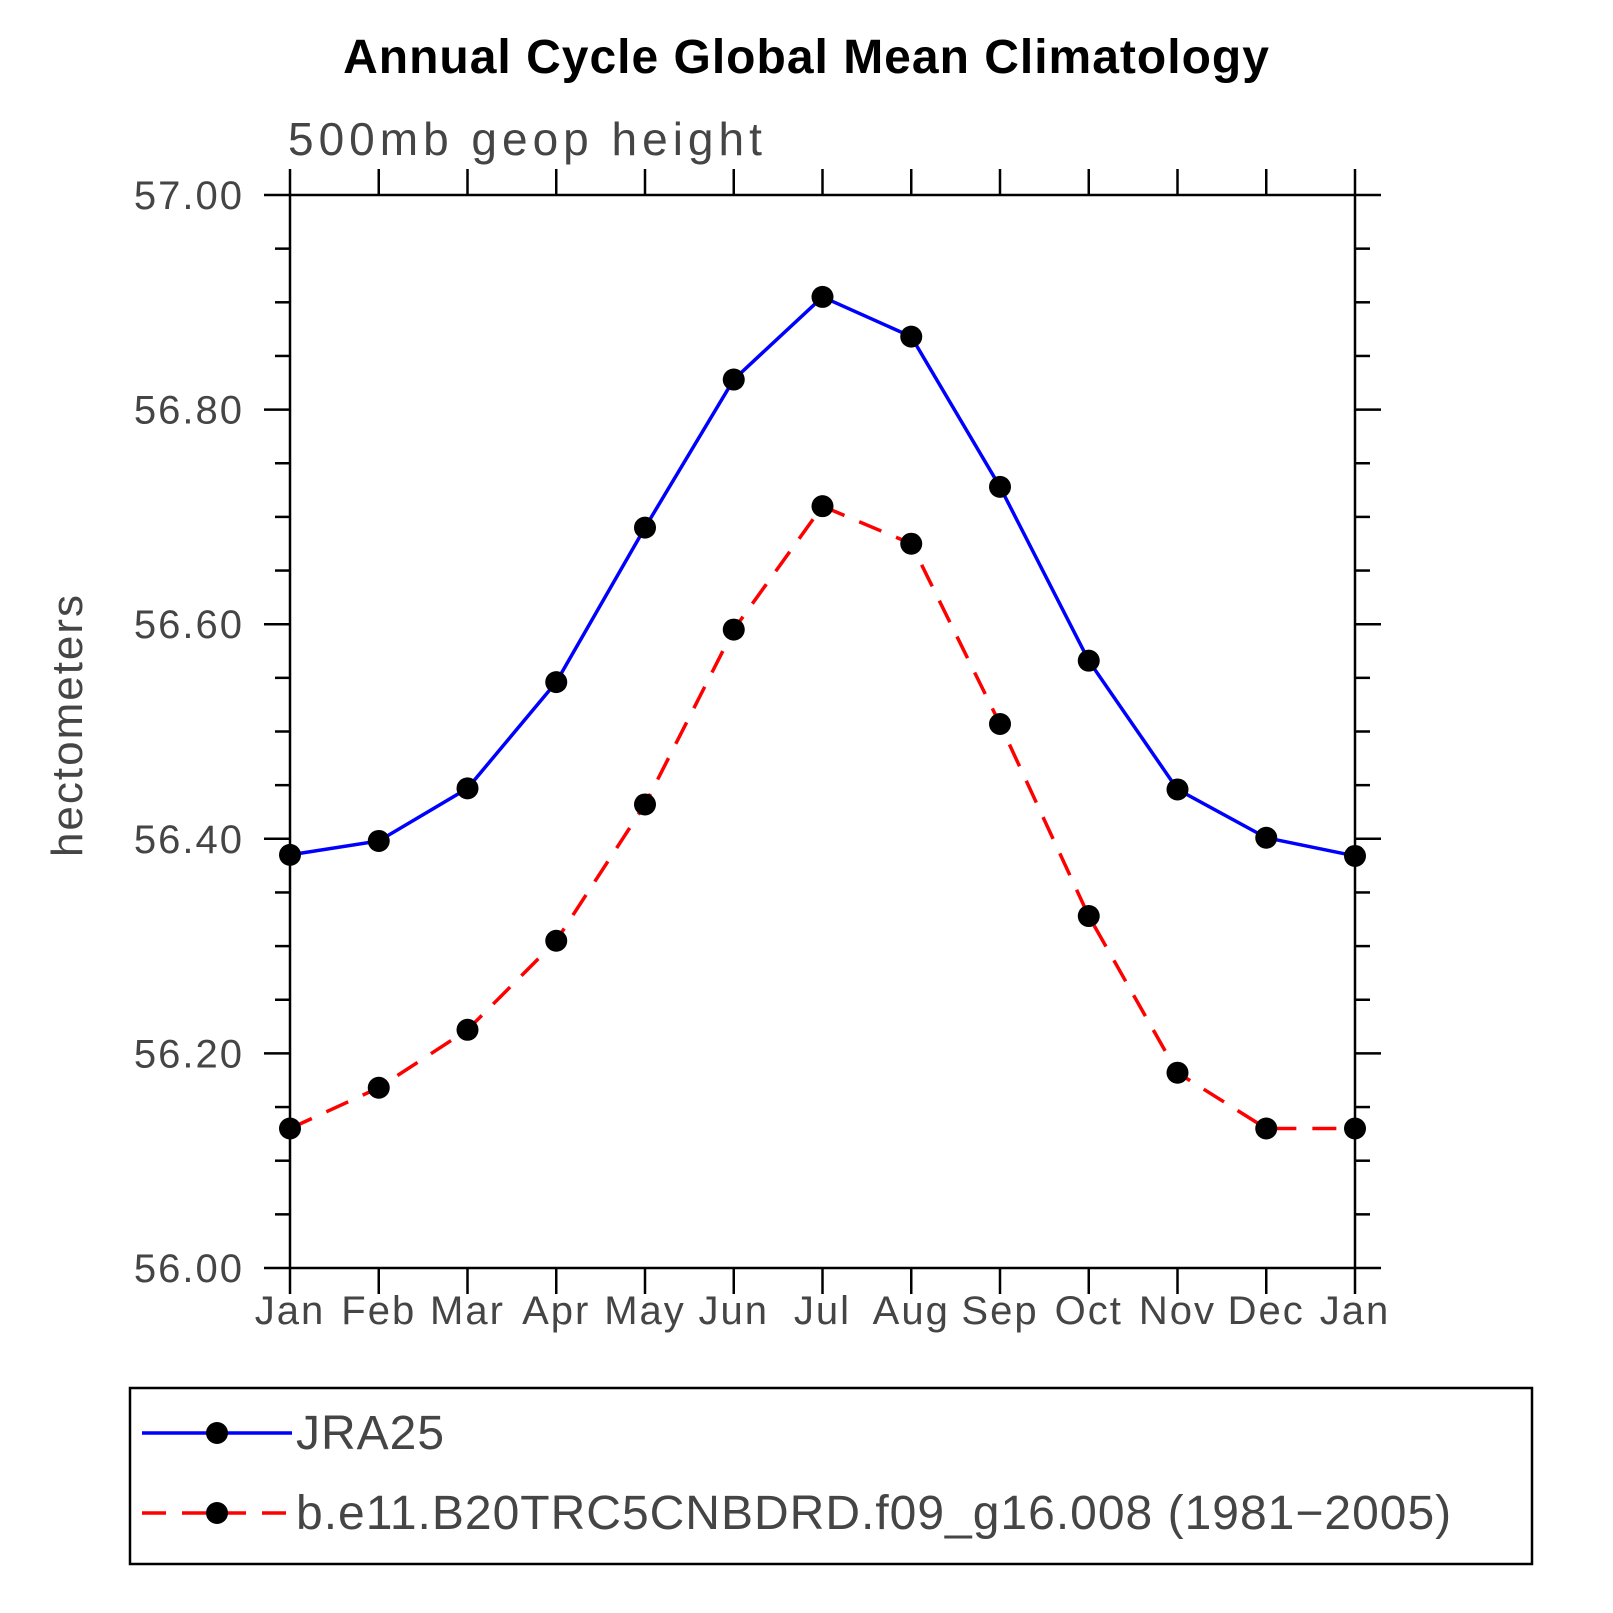 The width and height of the screenshot is (1613, 1613). I want to click on chart-subtitle: 500mb geop height, so click(527, 139).